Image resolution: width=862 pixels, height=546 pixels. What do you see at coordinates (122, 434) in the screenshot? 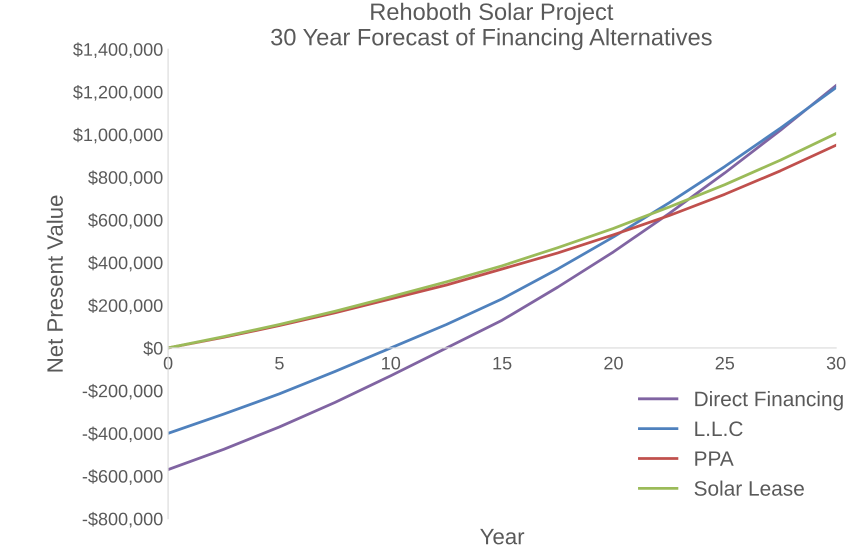
I see `y-tick-label: -$400,000` at bounding box center [122, 434].